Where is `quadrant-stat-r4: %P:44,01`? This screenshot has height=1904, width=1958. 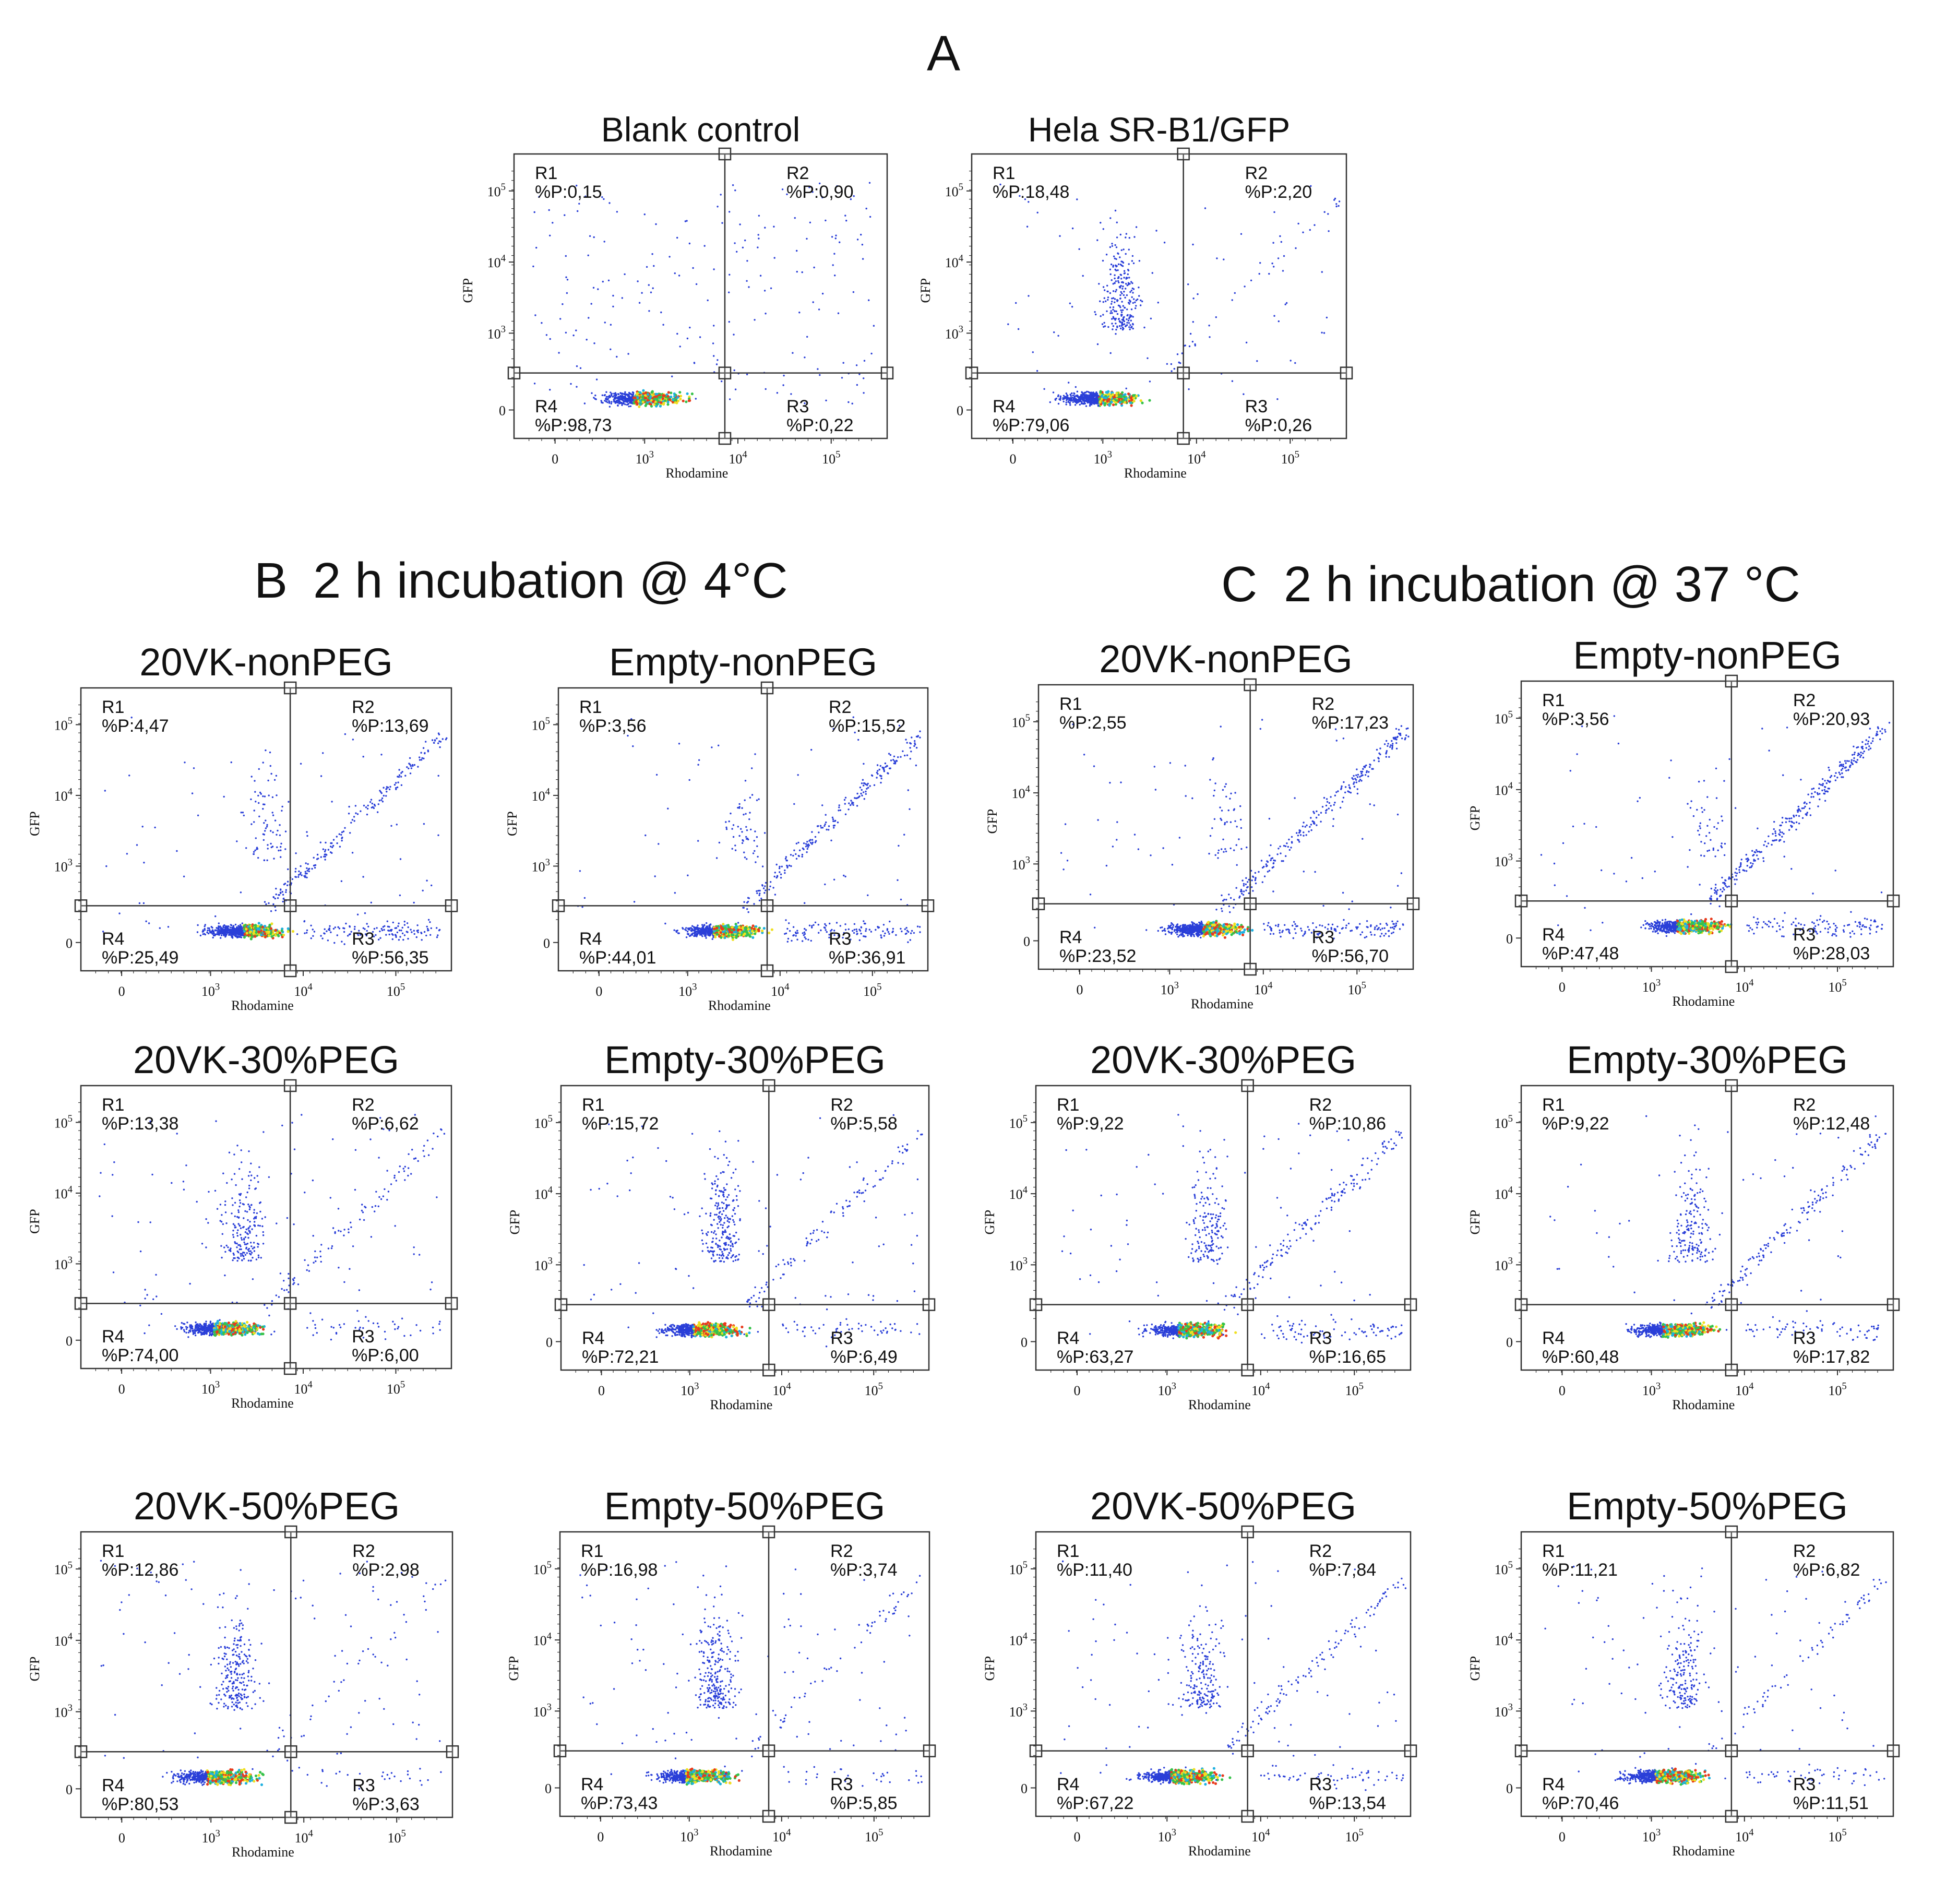
quadrant-stat-r4: %P:44,01 is located at coordinates (617, 958).